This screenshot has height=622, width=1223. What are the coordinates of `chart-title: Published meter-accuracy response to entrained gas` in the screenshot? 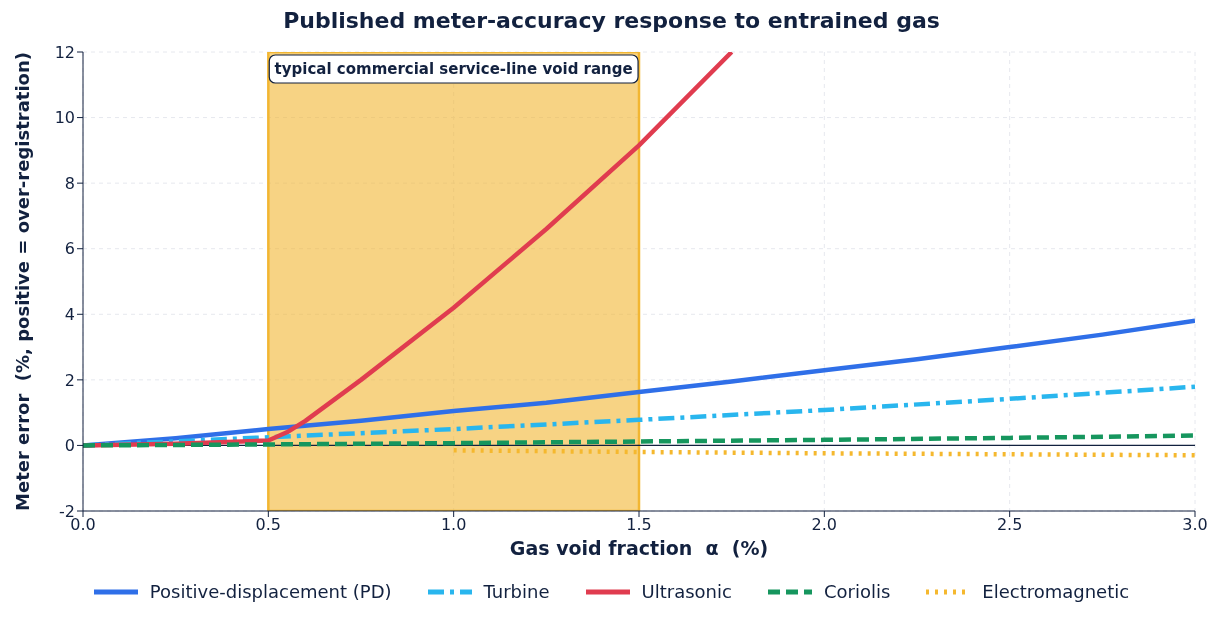 It's located at (611, 21).